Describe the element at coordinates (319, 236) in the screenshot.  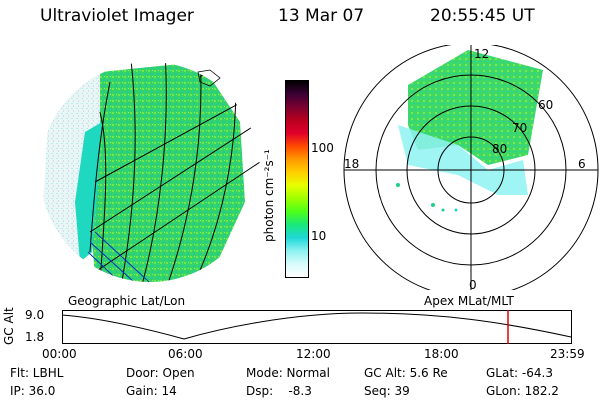
I see `colorbar-tick-10: 10` at that location.